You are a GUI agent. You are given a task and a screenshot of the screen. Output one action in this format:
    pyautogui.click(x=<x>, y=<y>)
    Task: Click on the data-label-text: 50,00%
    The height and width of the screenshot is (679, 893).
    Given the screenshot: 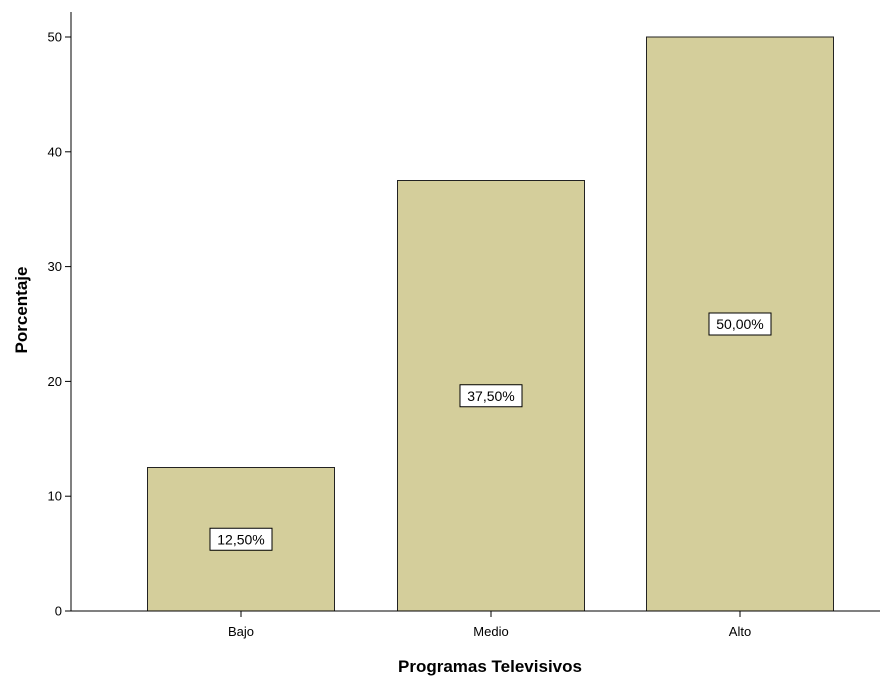 What is the action you would take?
    pyautogui.click(x=739, y=324)
    